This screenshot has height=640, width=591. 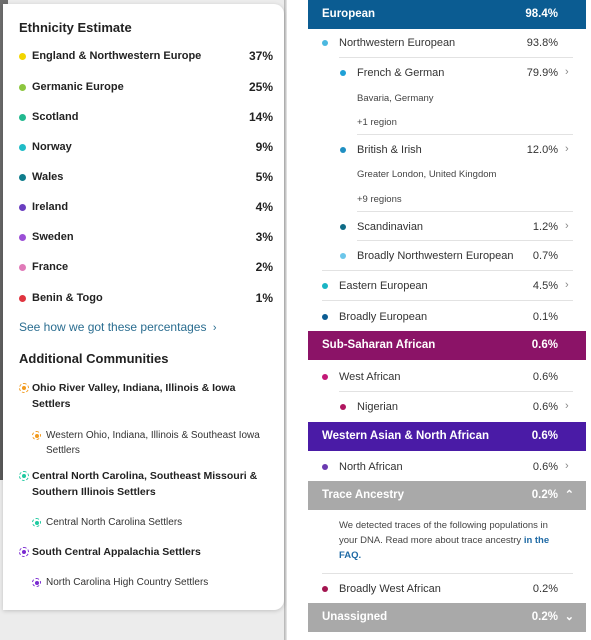 I want to click on region-broadly-european: Broadly European, so click(x=383, y=317).